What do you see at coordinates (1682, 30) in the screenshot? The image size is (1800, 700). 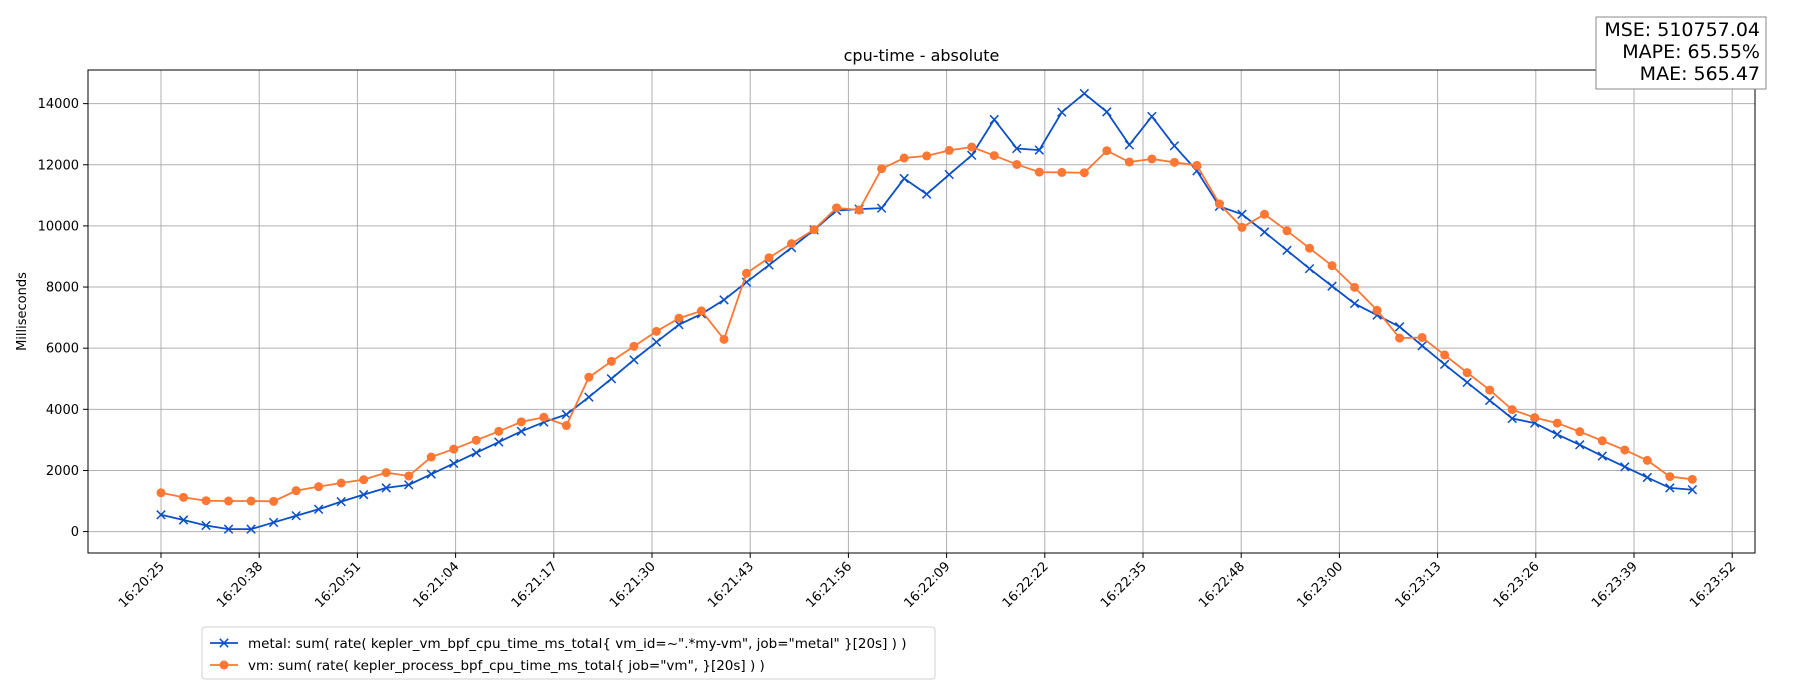 I see `metric-line: MSE: 510757.04` at bounding box center [1682, 30].